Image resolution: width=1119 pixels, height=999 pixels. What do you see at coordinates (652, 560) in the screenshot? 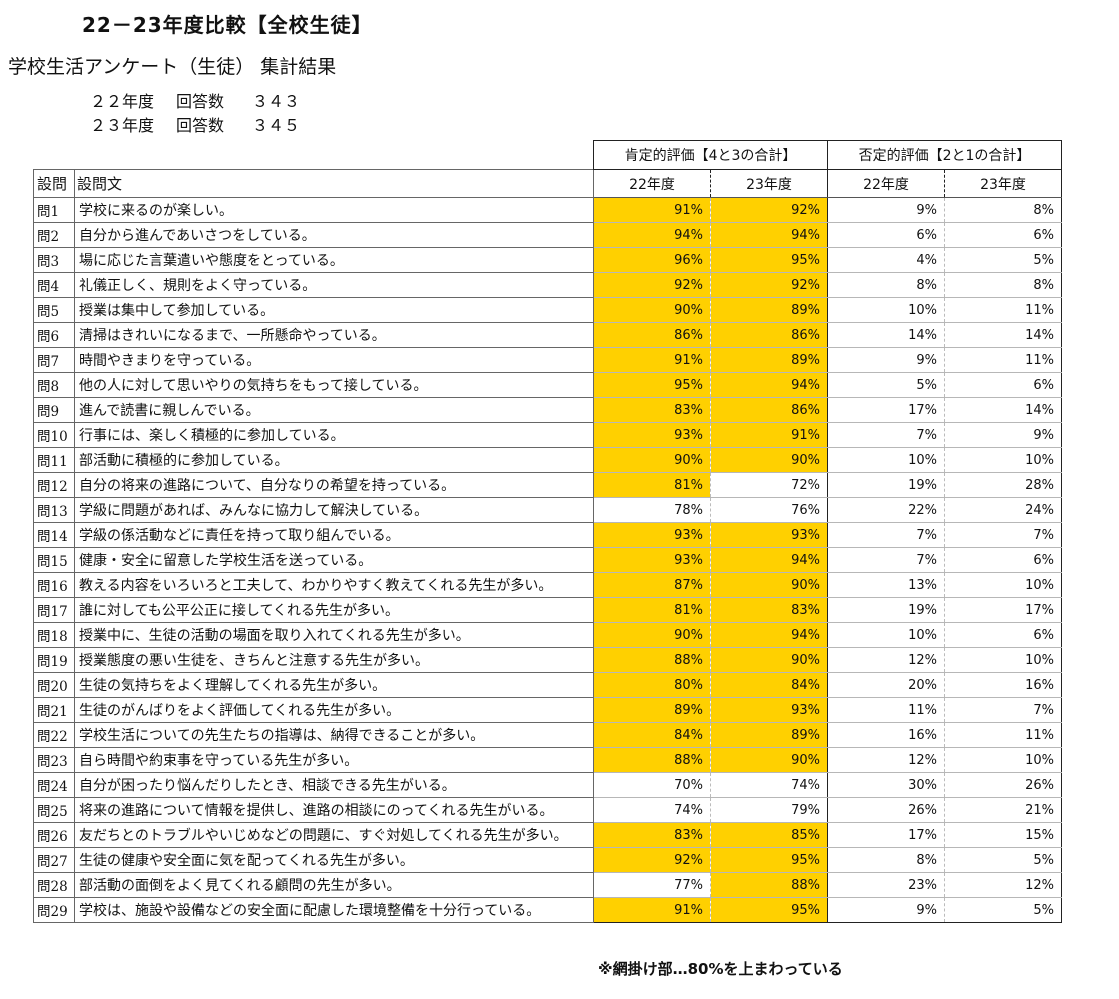
I see `positive-22-value: 93%` at bounding box center [652, 560].